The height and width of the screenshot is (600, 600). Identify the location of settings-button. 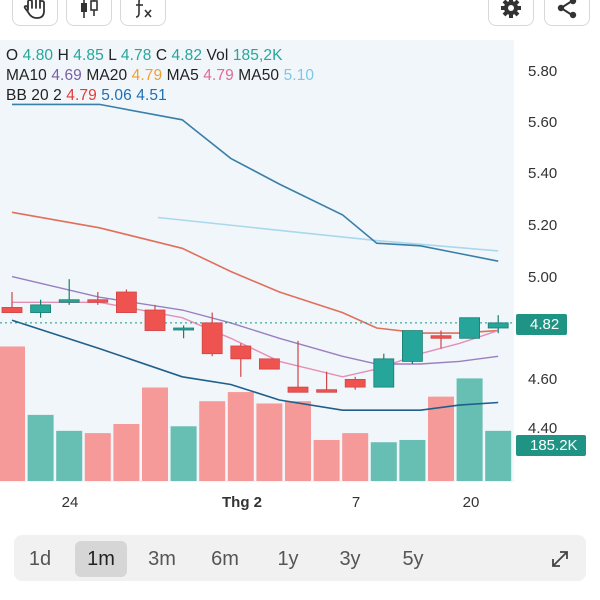
(511, 13).